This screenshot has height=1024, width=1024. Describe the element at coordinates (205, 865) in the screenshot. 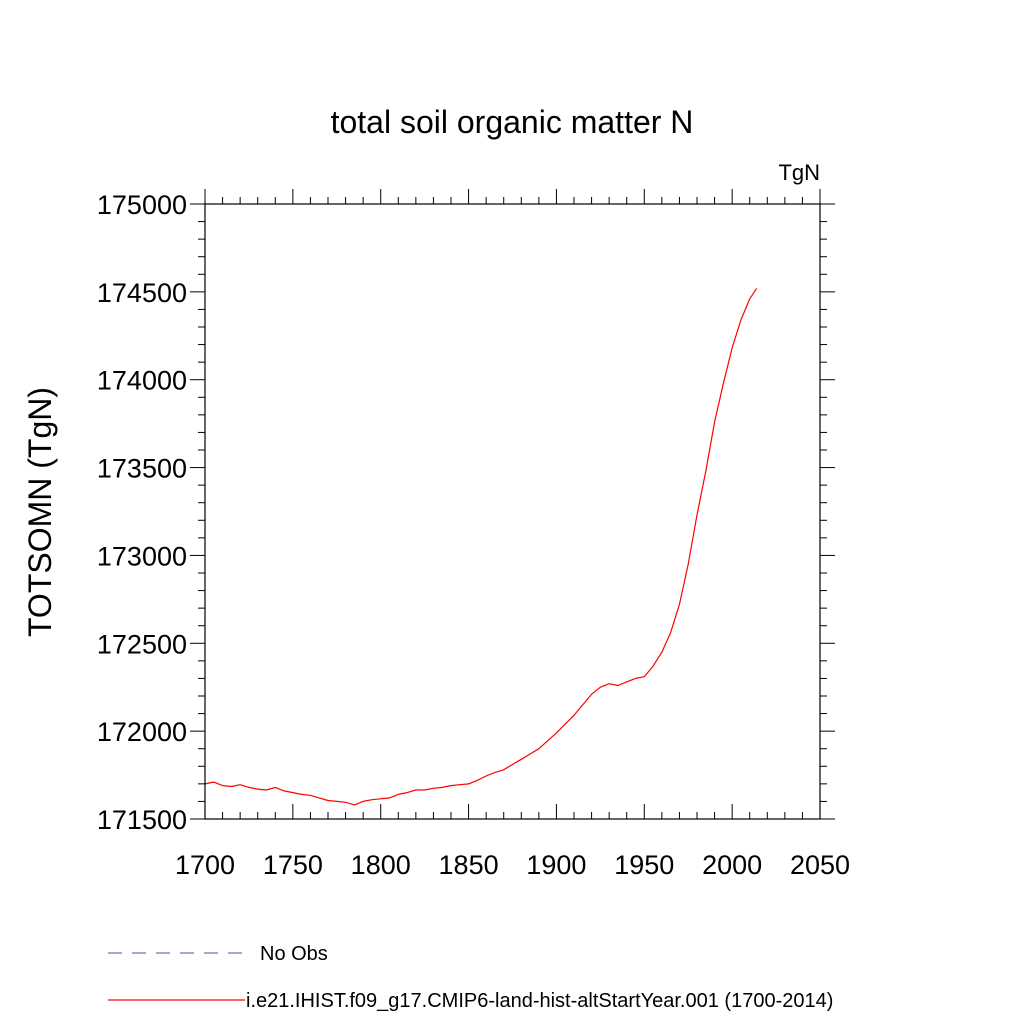

I see `x-tick-label: 1700` at that location.